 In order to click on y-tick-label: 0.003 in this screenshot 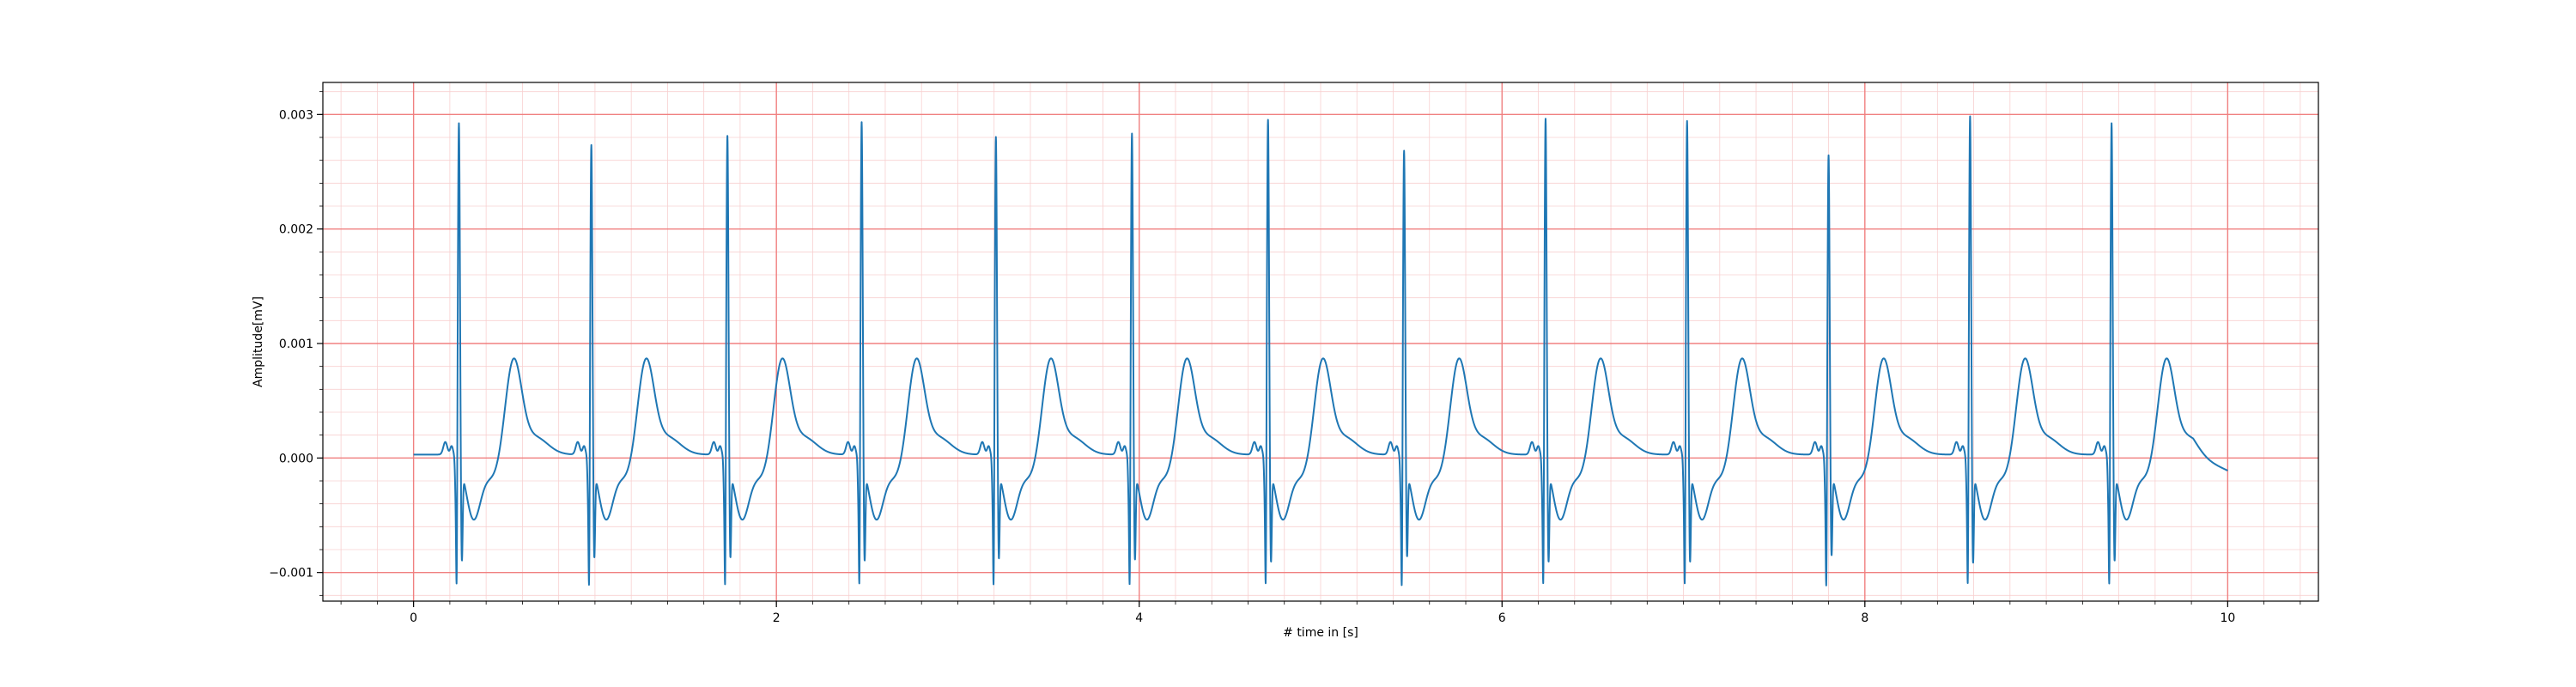, I will do `click(296, 115)`.